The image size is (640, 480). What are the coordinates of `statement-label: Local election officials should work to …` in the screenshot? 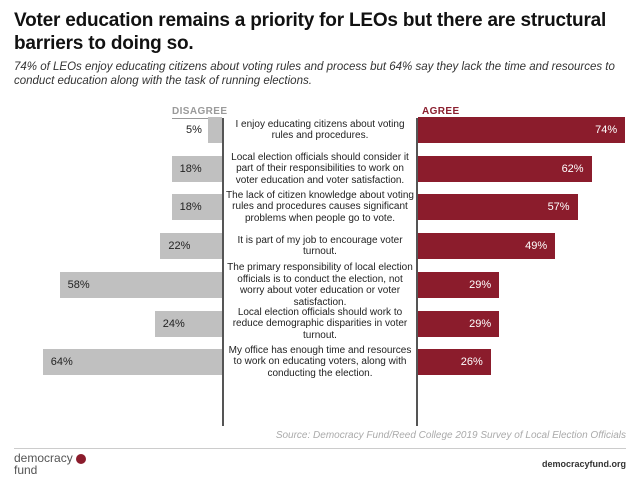 It's located at (320, 323).